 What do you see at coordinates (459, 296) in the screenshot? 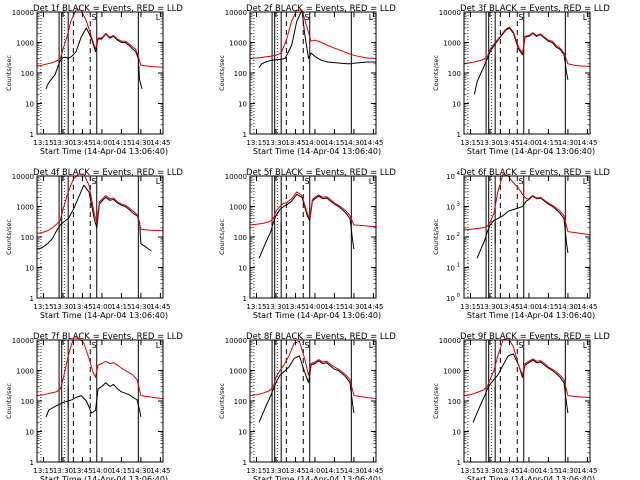
I see `y-tick-exponent: 0` at bounding box center [459, 296].